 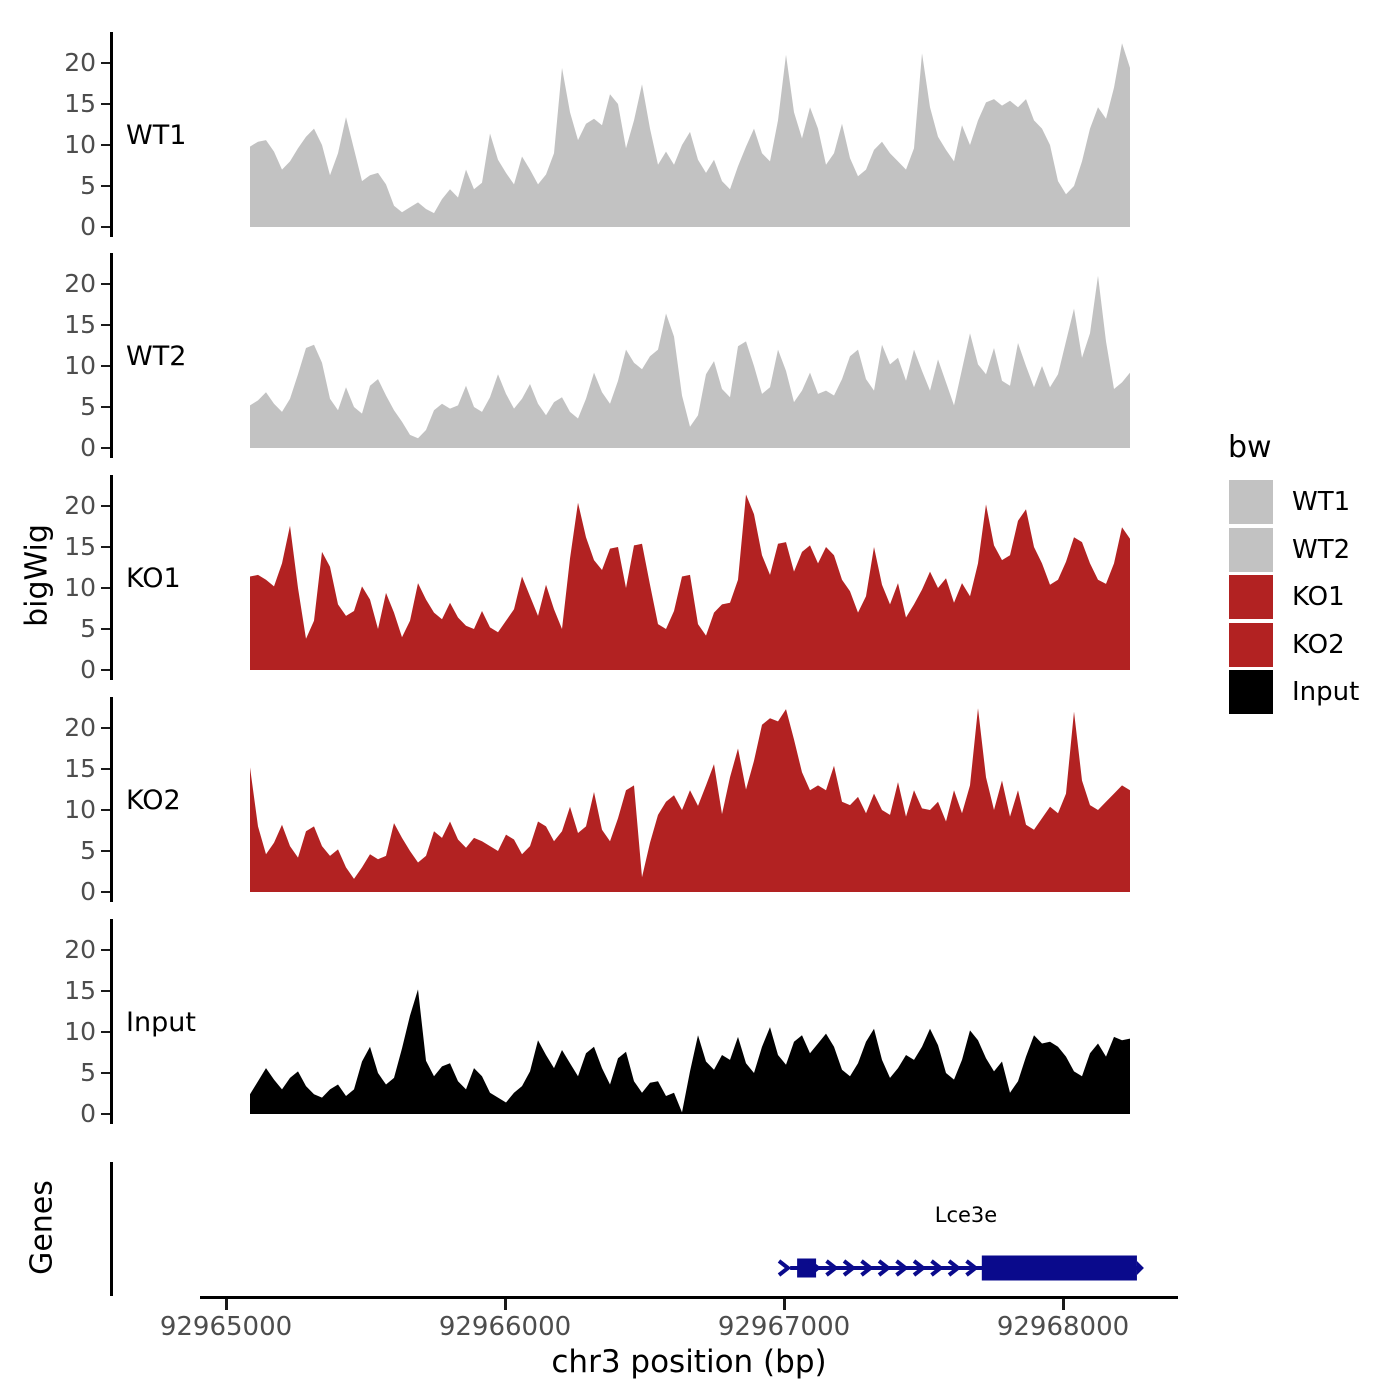 What do you see at coordinates (226, 1327) in the screenshot?
I see `x-tick-label: 92965000` at bounding box center [226, 1327].